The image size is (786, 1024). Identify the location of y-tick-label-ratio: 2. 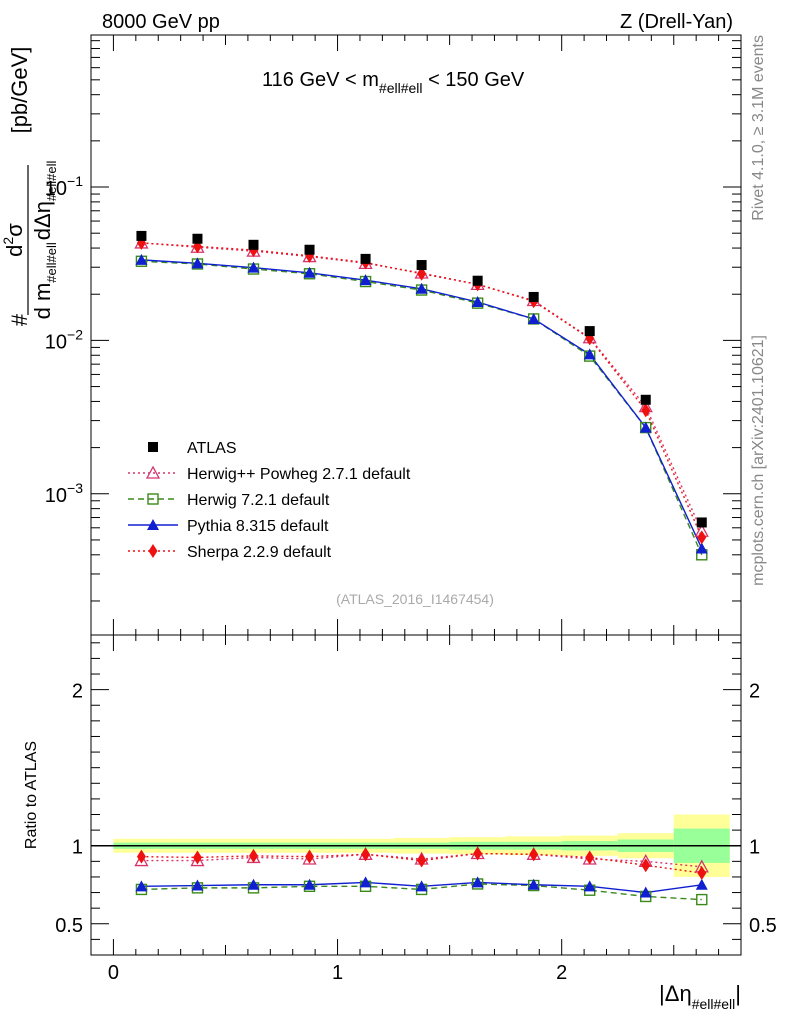
(77, 692).